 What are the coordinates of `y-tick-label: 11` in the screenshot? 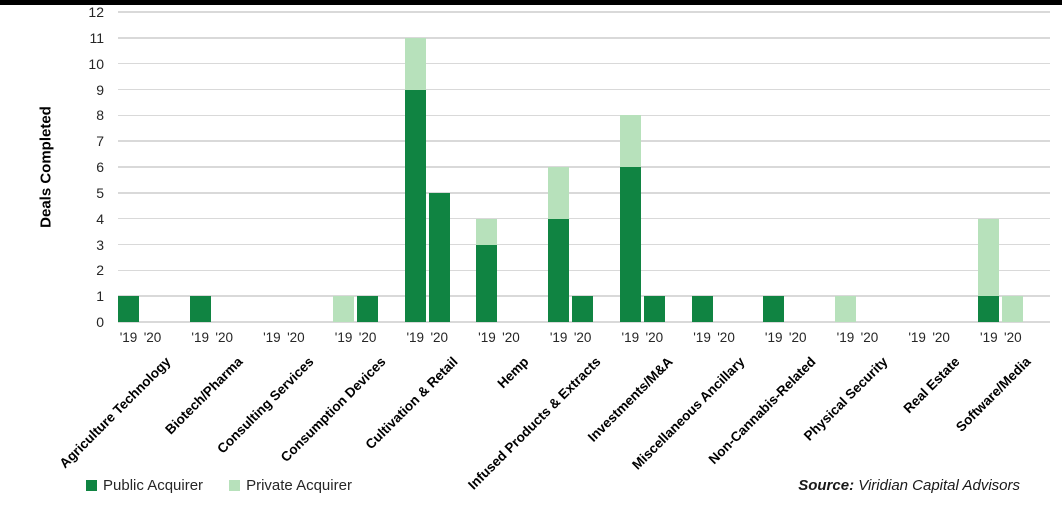 It's located at (96, 37).